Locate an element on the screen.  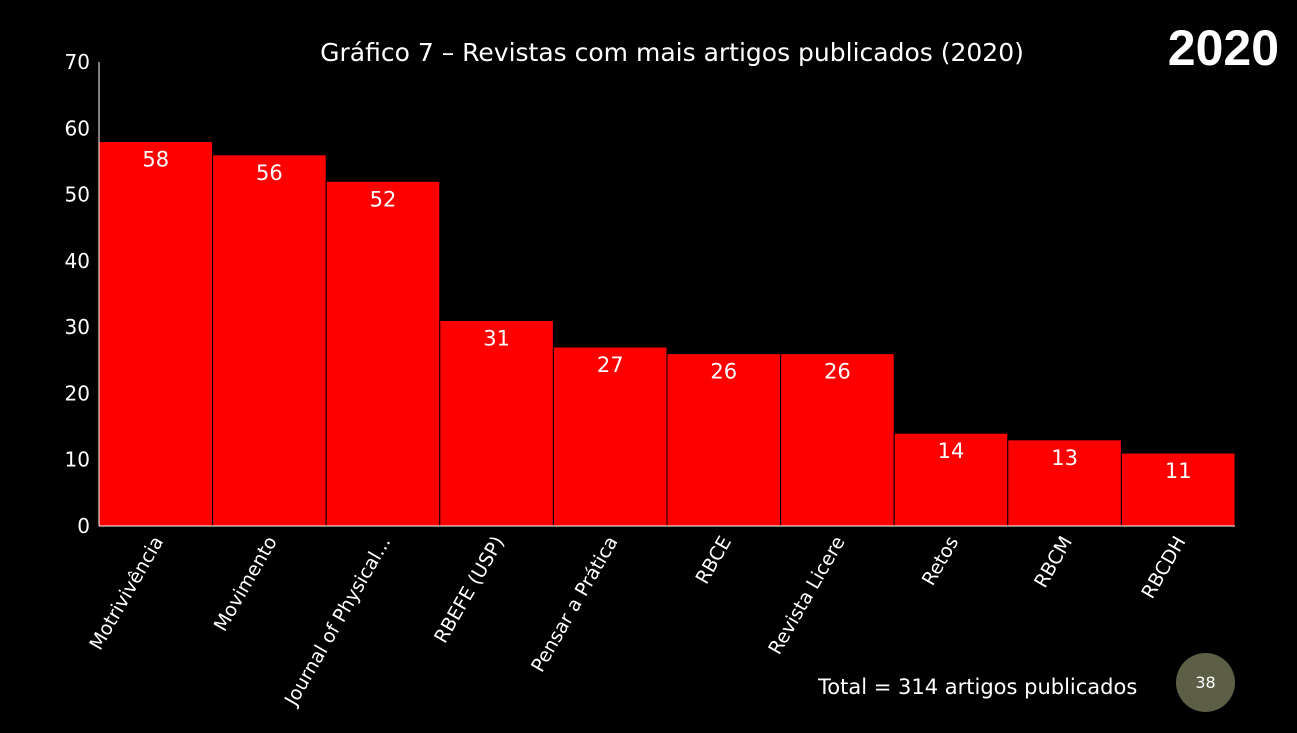
y-tick-label: 70 is located at coordinates (77, 62).